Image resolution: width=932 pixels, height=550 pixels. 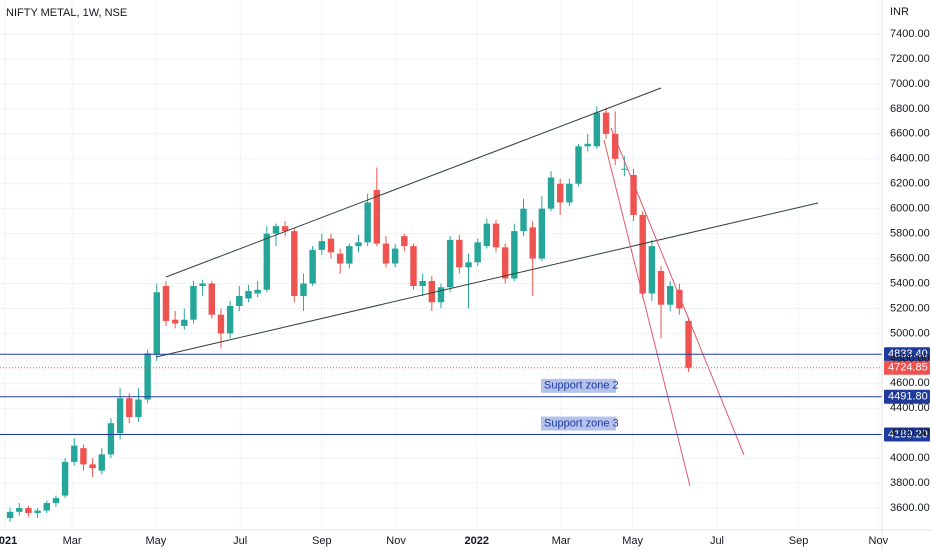 What do you see at coordinates (717, 541) in the screenshot?
I see `x-tick-label: Jul` at bounding box center [717, 541].